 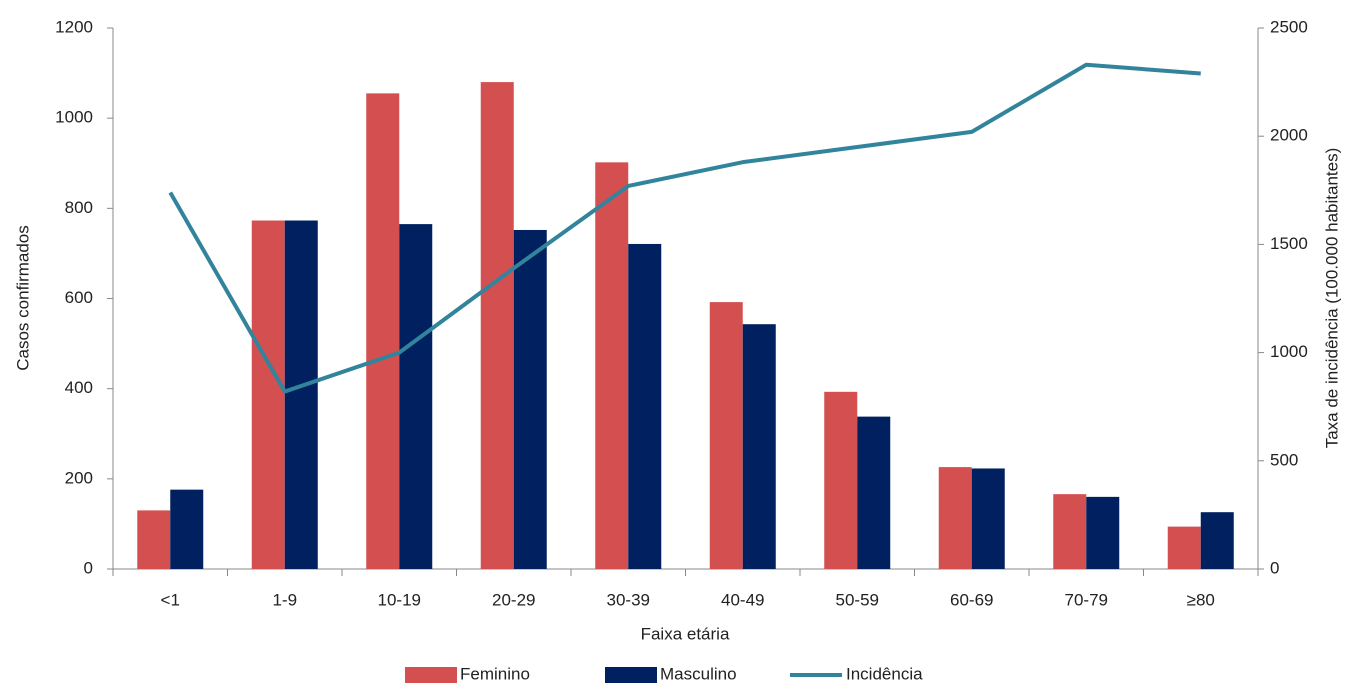 I want to click on legend-label: Feminino, so click(x=495, y=673).